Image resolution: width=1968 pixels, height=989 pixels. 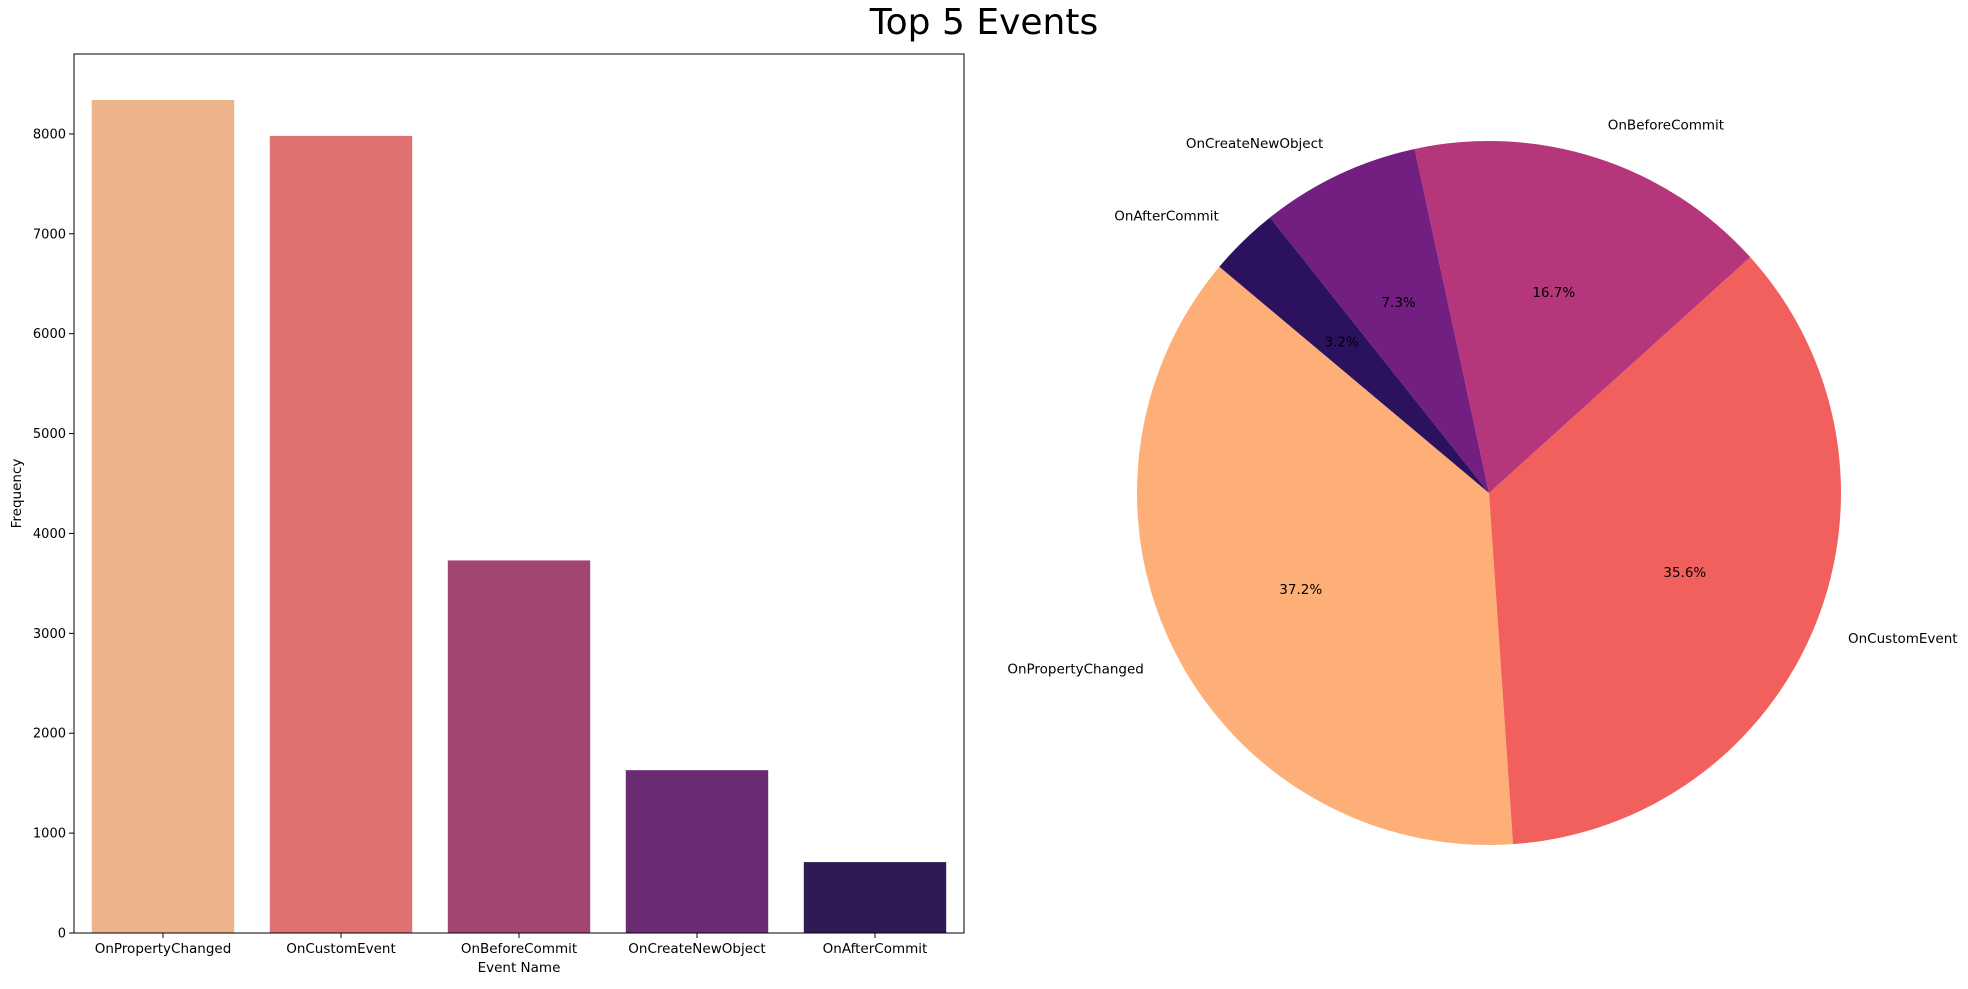 What do you see at coordinates (519, 949) in the screenshot?
I see `x-tick-label: OnBeforeCommit` at bounding box center [519, 949].